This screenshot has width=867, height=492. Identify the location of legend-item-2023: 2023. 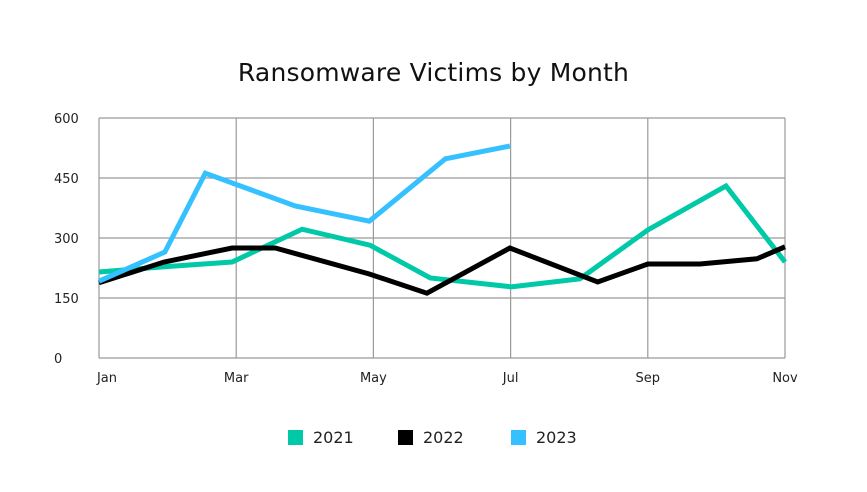
(544, 437).